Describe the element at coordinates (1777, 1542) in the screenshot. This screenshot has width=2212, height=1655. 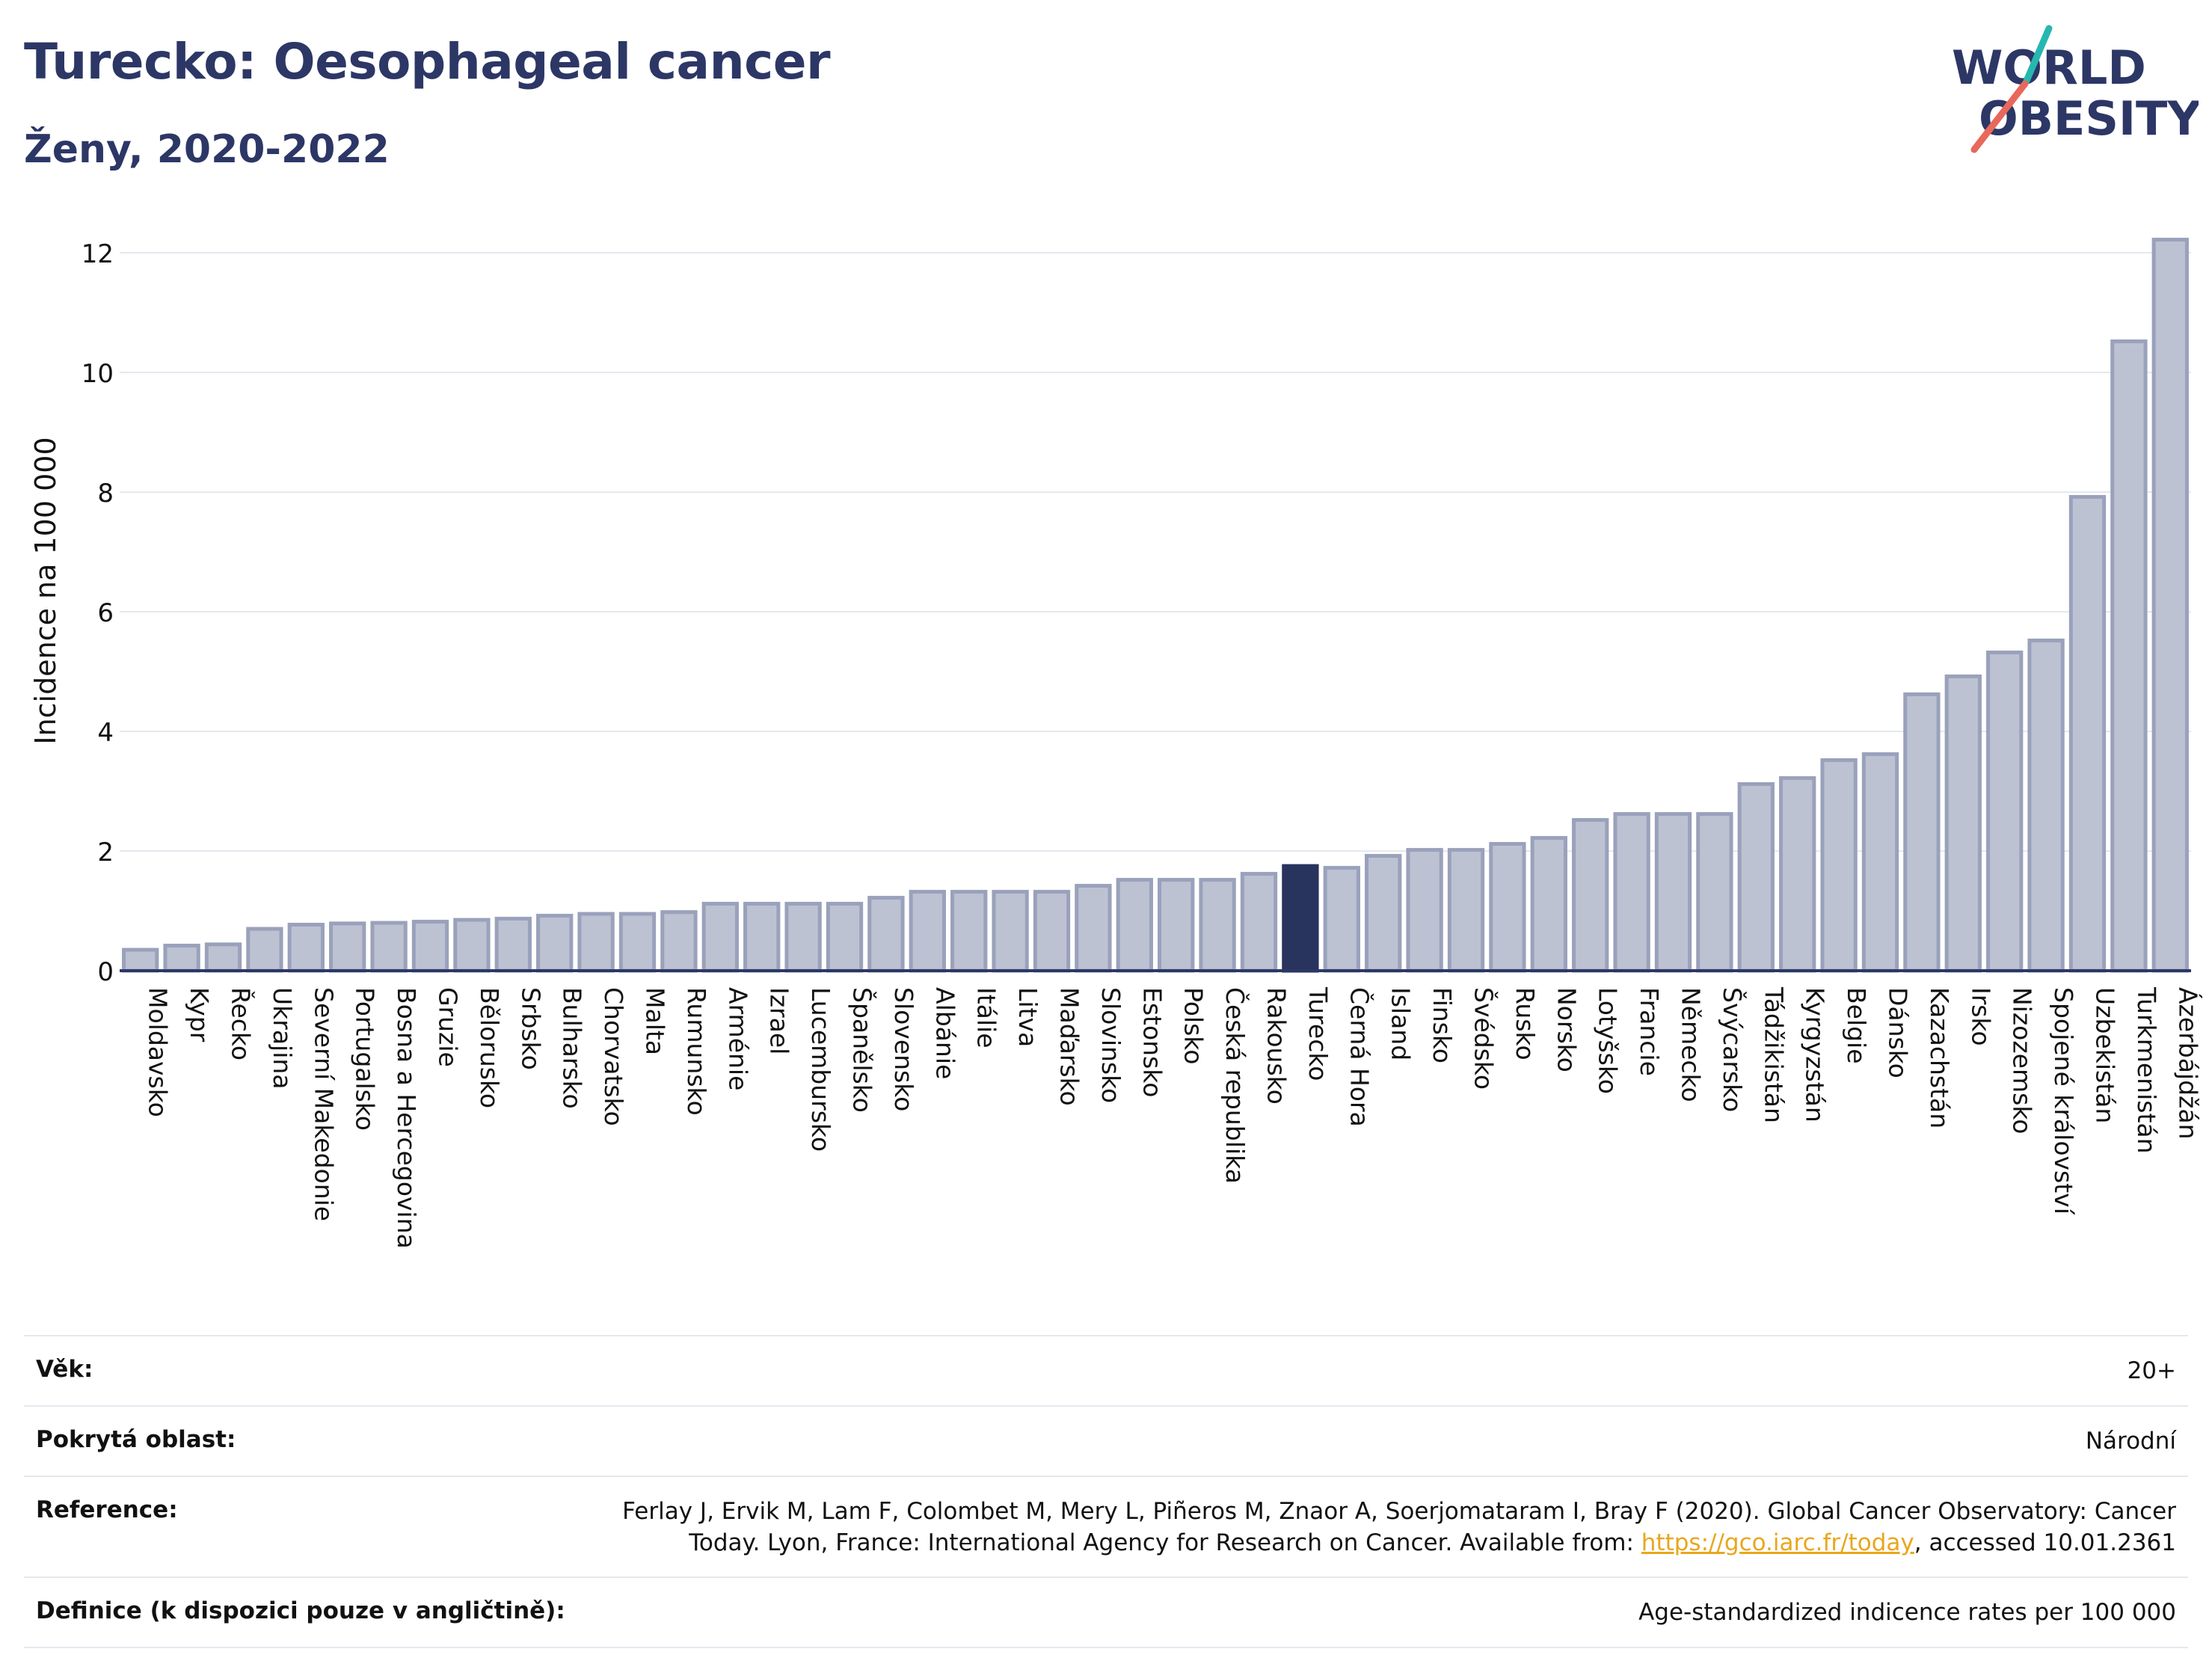
I see `reference-link: https://gco.iarc.fr/today` at that location.